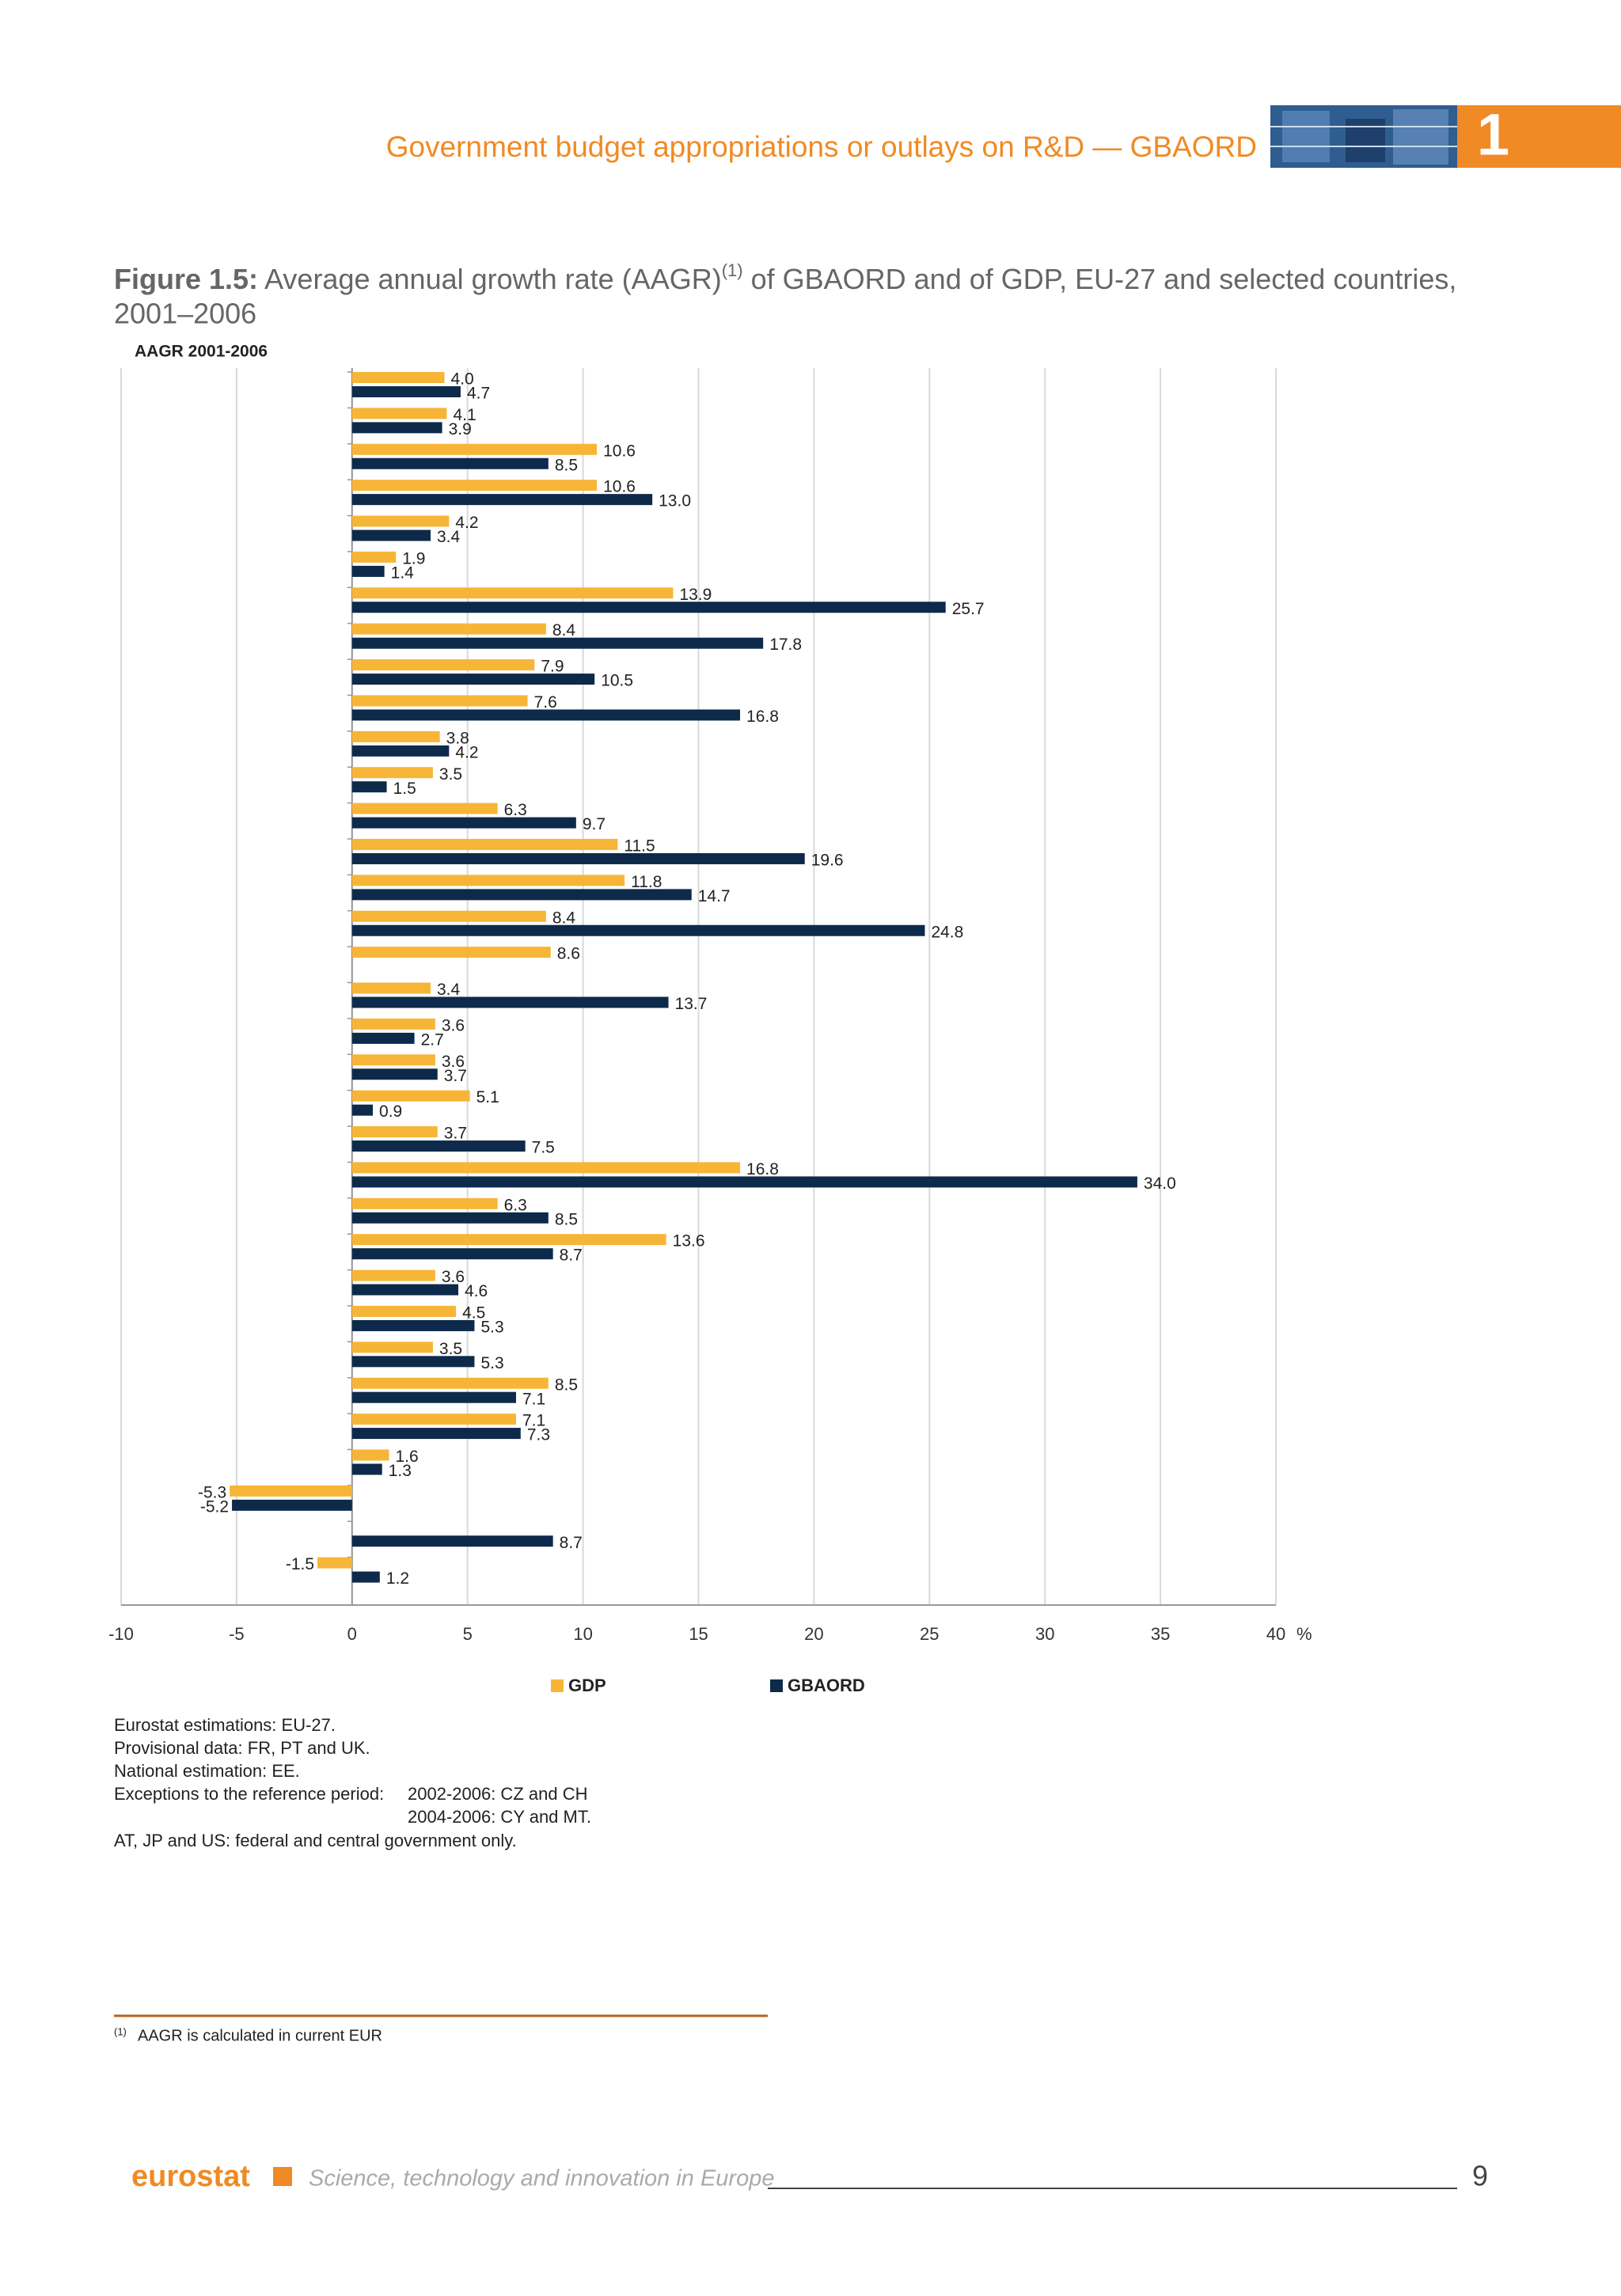 Image resolution: width=1621 pixels, height=2296 pixels. Describe the element at coordinates (400, 1471) in the screenshot. I see `data-label: 1.3` at that location.